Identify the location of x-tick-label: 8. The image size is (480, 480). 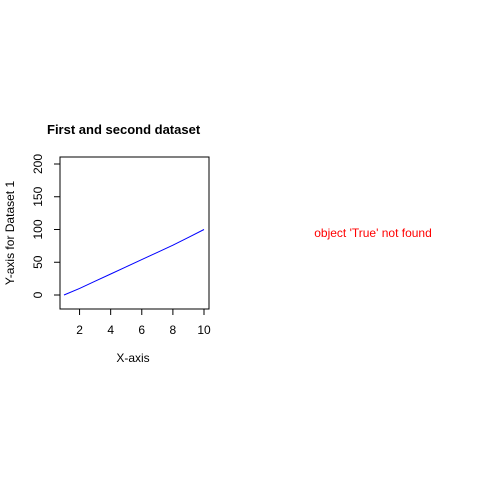
(173, 330).